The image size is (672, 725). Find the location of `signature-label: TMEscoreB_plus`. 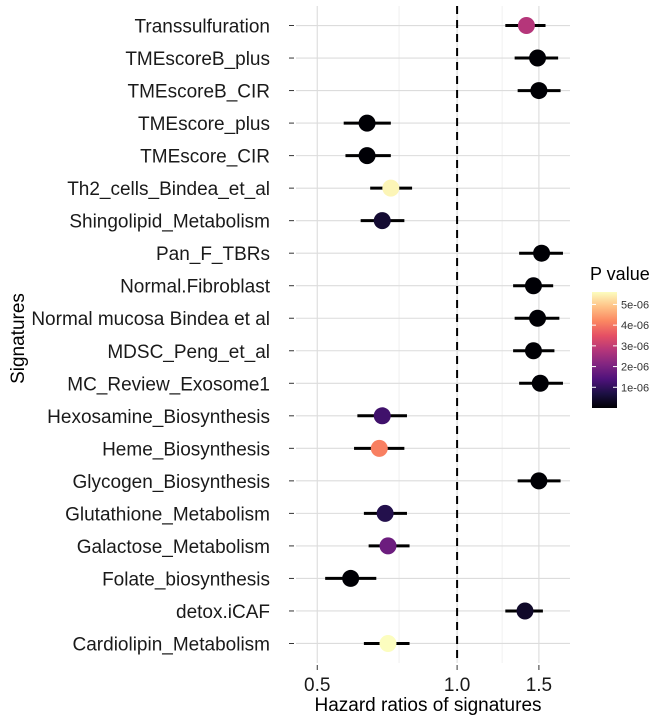

signature-label: TMEscoreB_plus is located at coordinates (197, 59).